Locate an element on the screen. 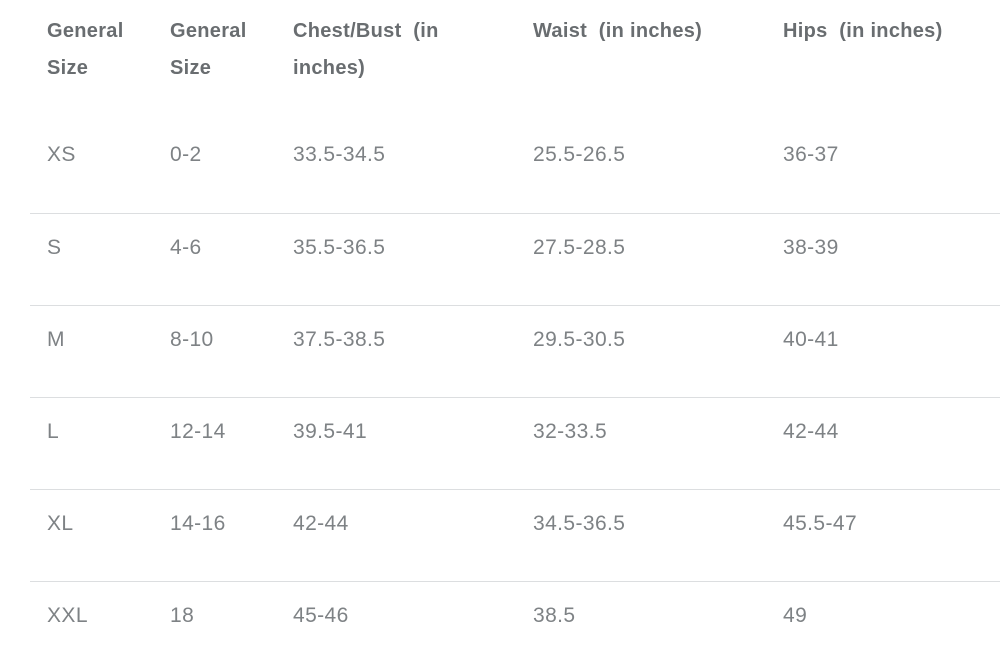 This screenshot has height=669, width=1000. cell-numeric-size: 18 is located at coordinates (182, 615).